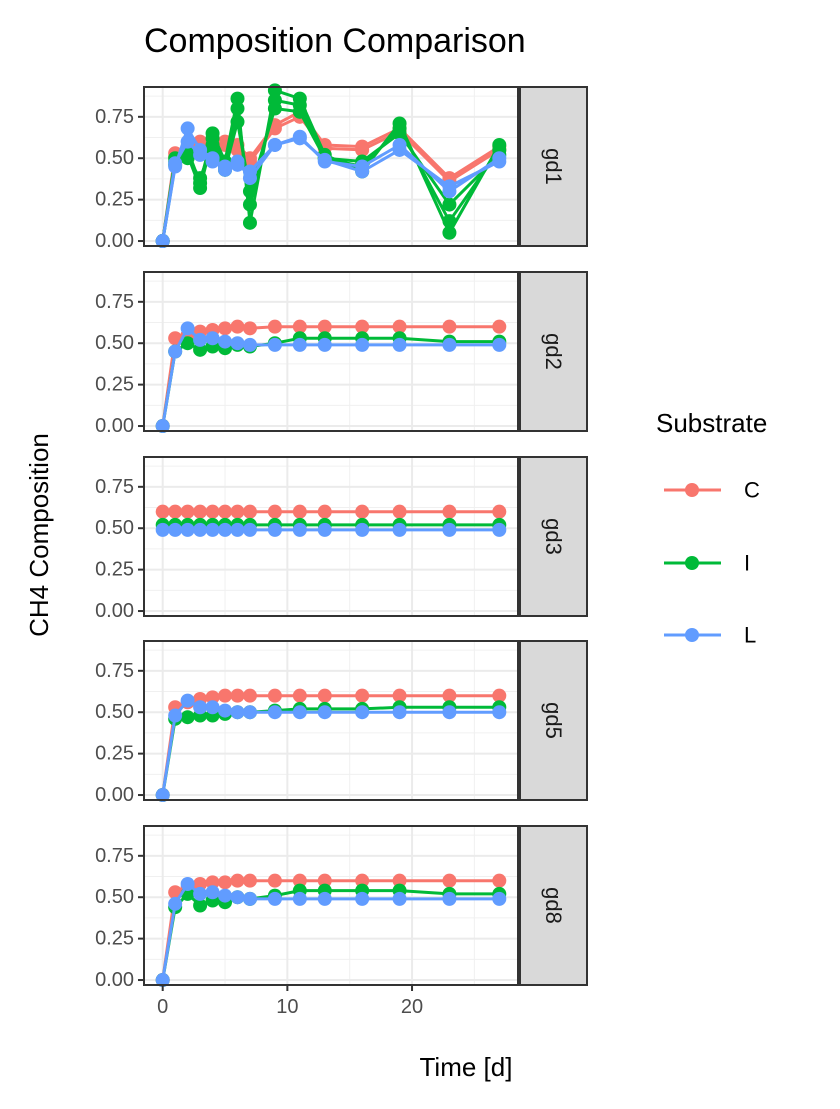 This screenshot has height=1109, width=840. Describe the element at coordinates (710, 635) in the screenshot. I see `legend-key-L: L` at that location.